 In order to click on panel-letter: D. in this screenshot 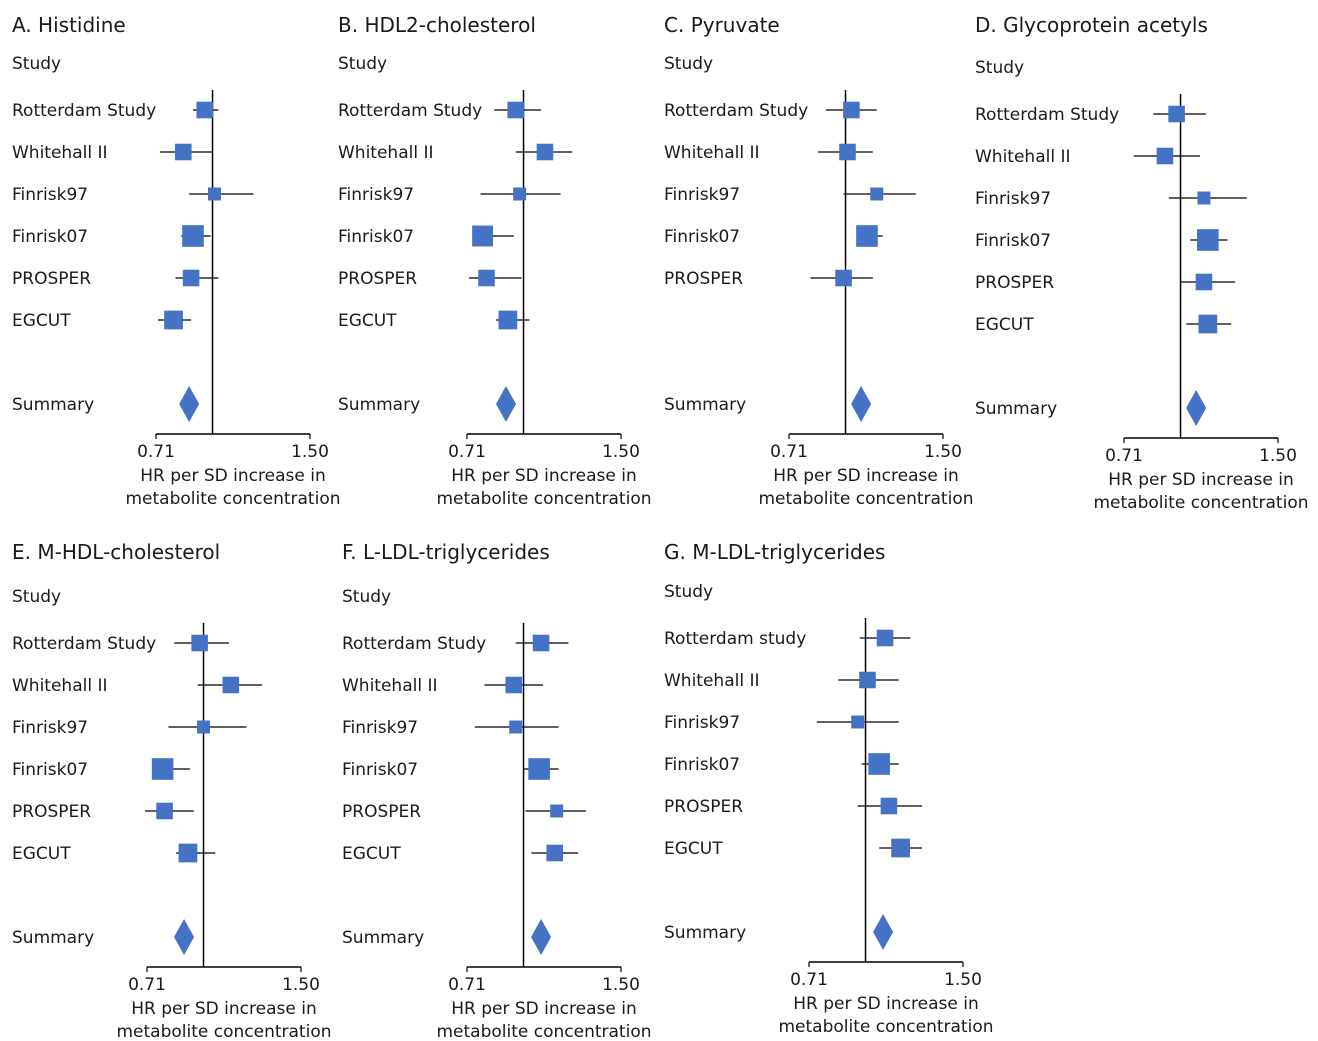, I will do `click(989, 25)`.